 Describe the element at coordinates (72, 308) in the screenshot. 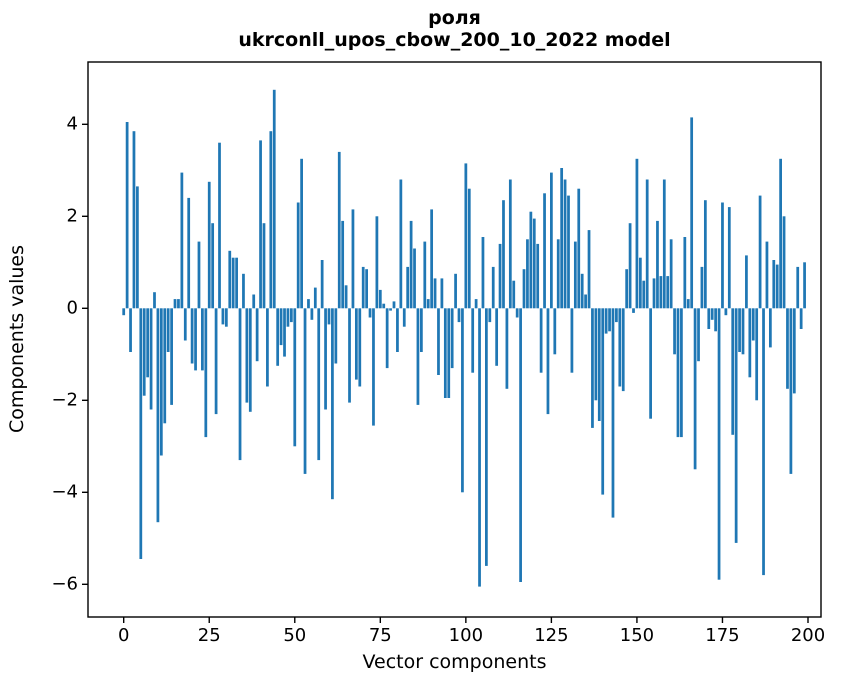

I see `y-tick-label: 0` at that location.